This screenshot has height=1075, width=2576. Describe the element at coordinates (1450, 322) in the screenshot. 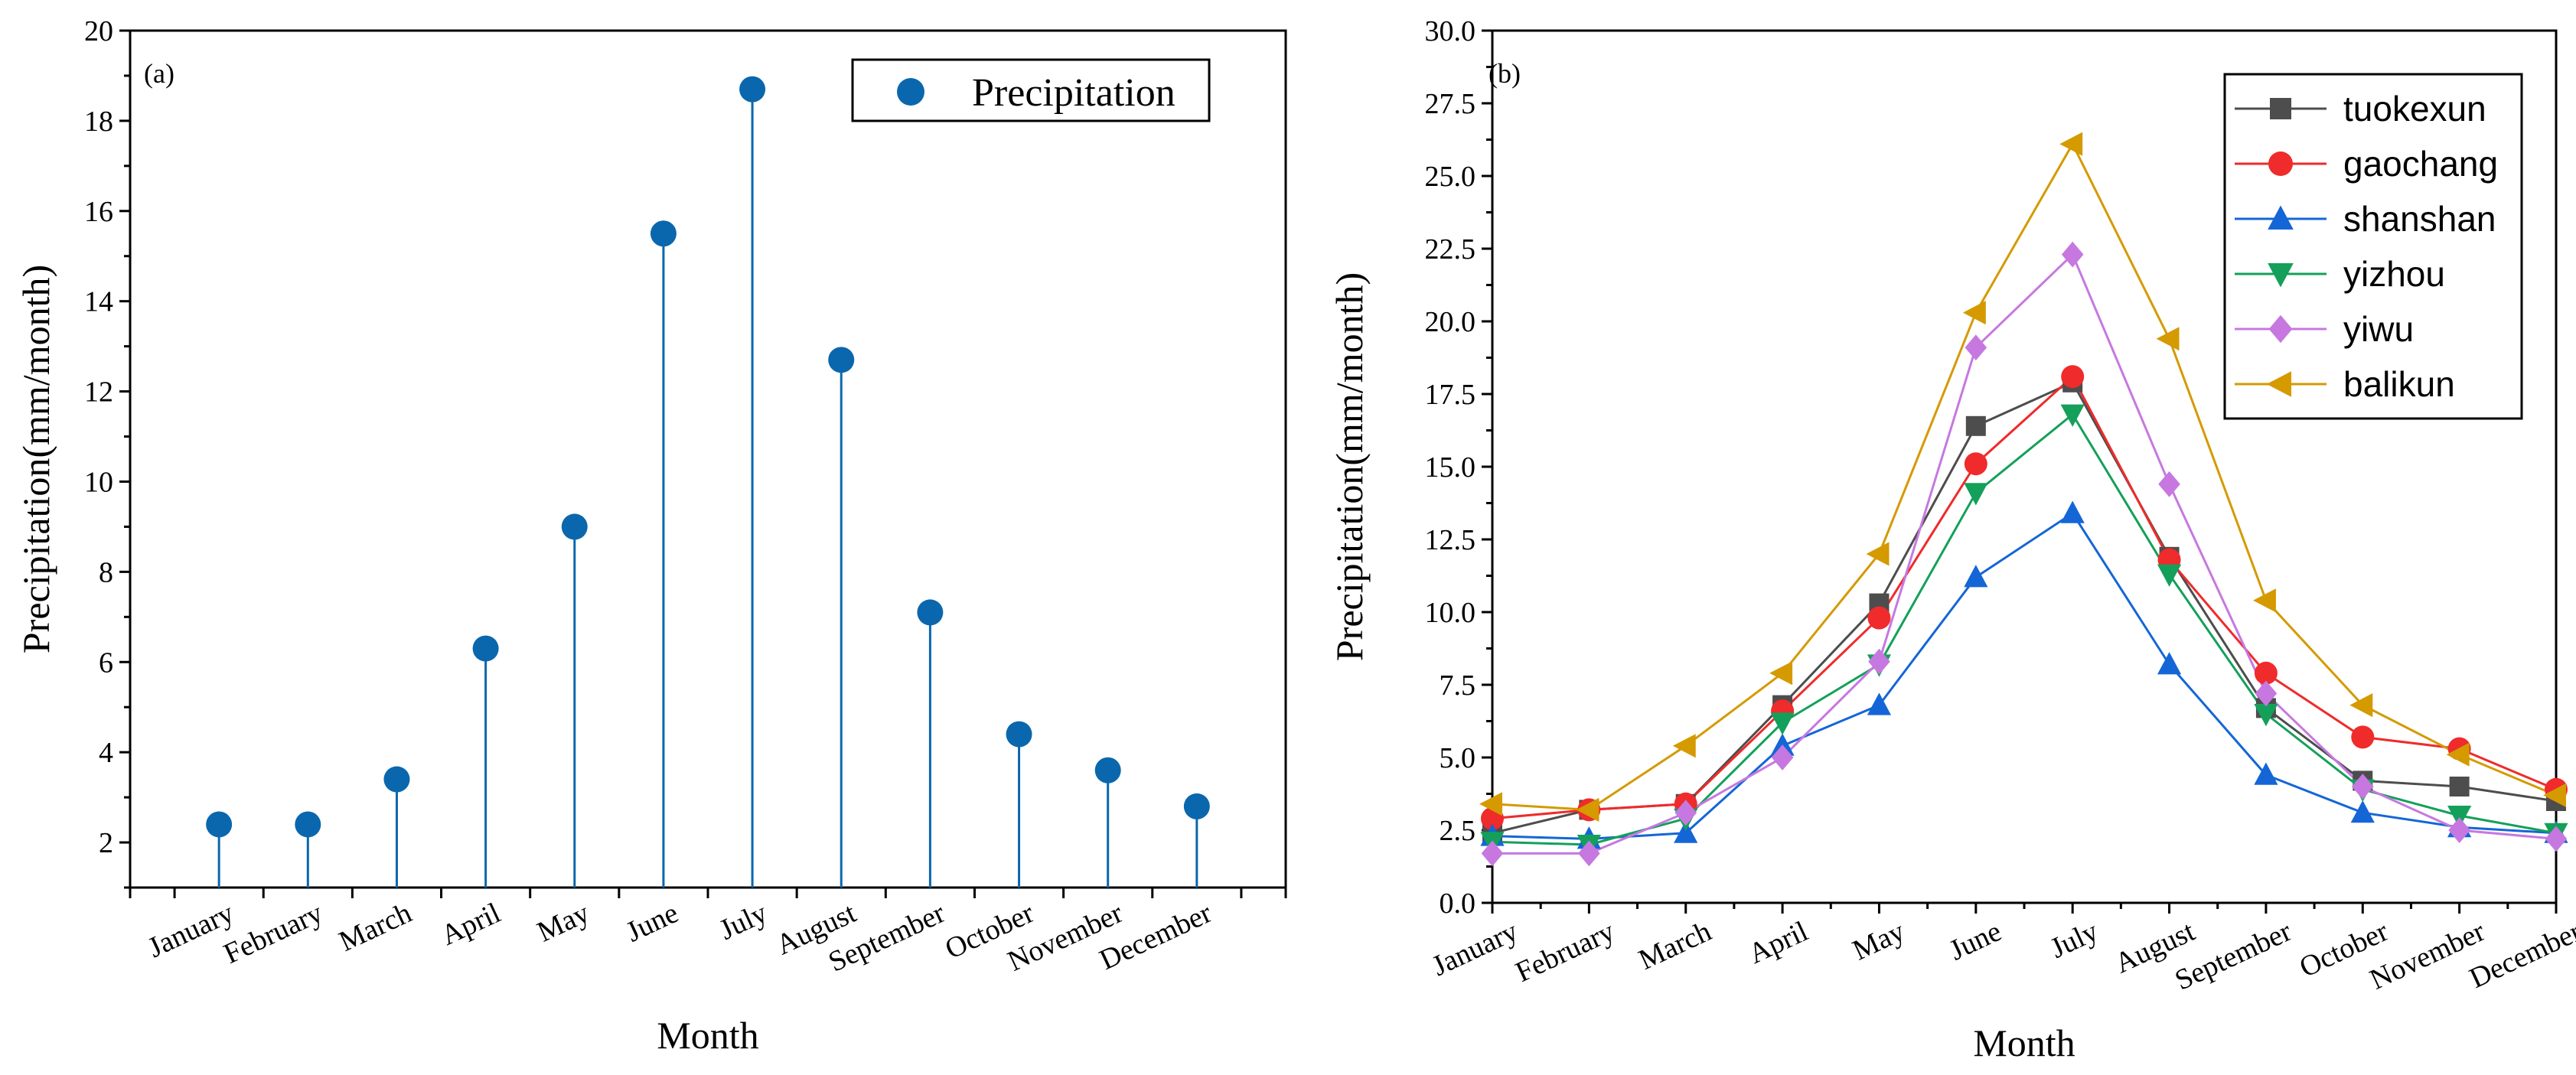

I see `y-tick-label: 20.0` at that location.